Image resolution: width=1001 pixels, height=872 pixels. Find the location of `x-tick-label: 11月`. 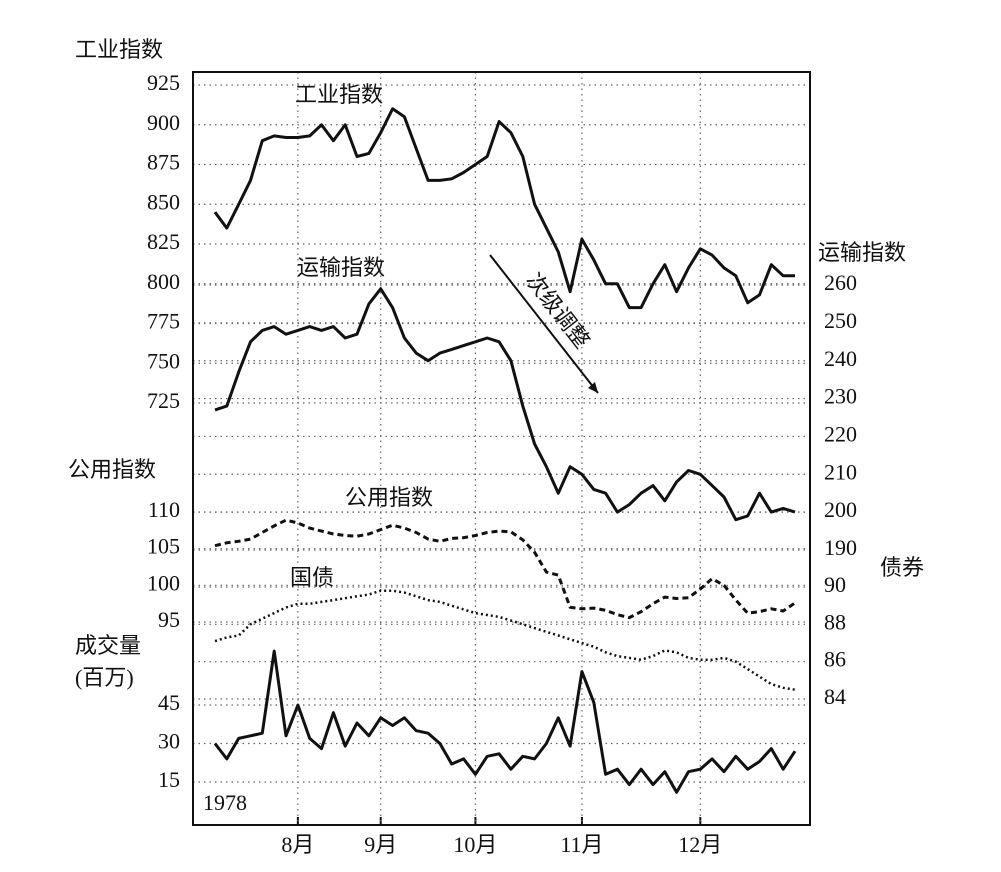

x-tick-label: 11月 is located at coordinates (581, 844).